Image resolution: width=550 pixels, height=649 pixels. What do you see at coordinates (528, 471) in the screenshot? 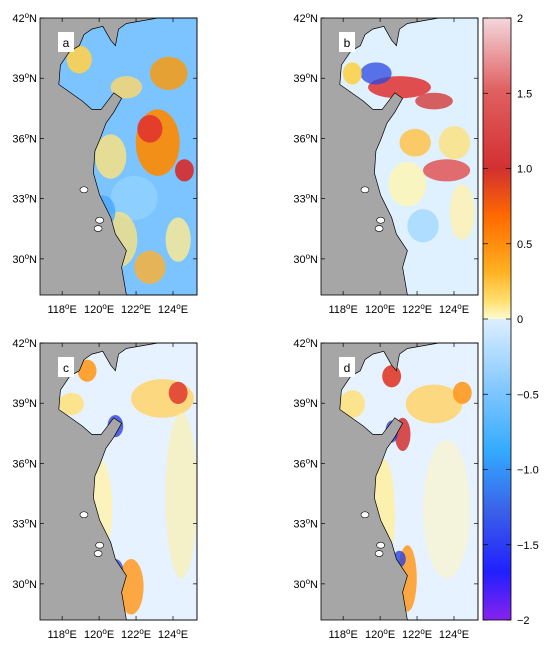
I see `colorbar-tick-label: −1.0` at bounding box center [528, 471].